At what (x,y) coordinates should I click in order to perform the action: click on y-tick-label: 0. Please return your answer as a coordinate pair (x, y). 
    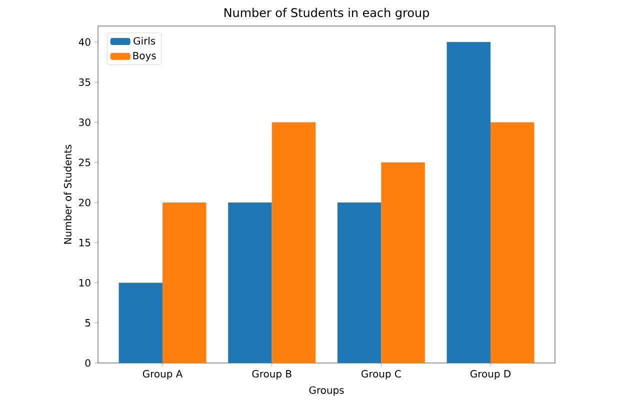
    Looking at the image, I should click on (87, 363).